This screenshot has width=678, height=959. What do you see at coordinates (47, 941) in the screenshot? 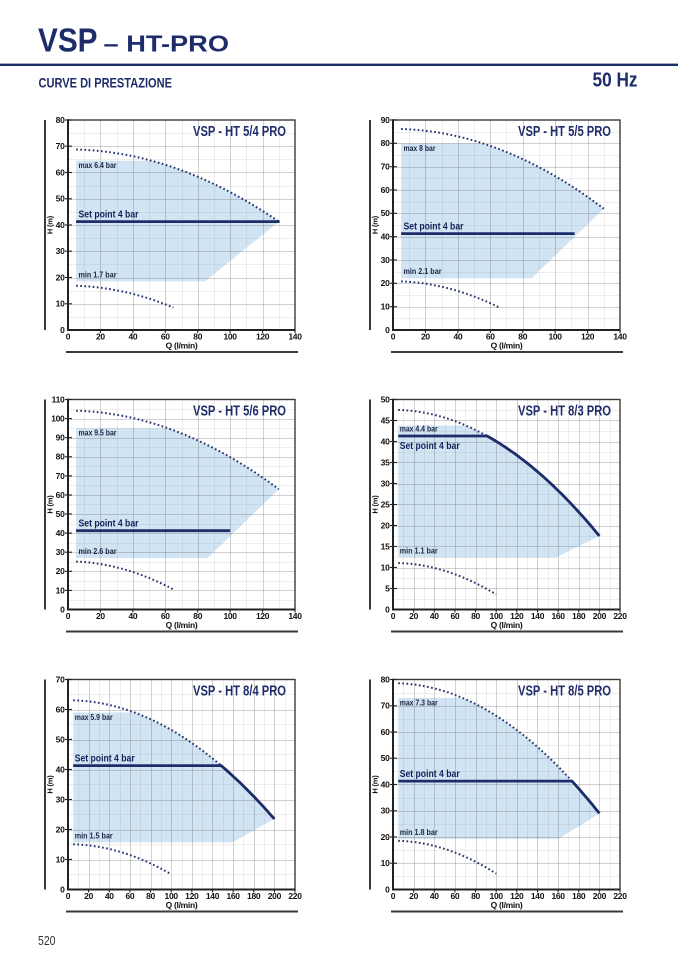
I see `svg-text: 520` at bounding box center [47, 941].